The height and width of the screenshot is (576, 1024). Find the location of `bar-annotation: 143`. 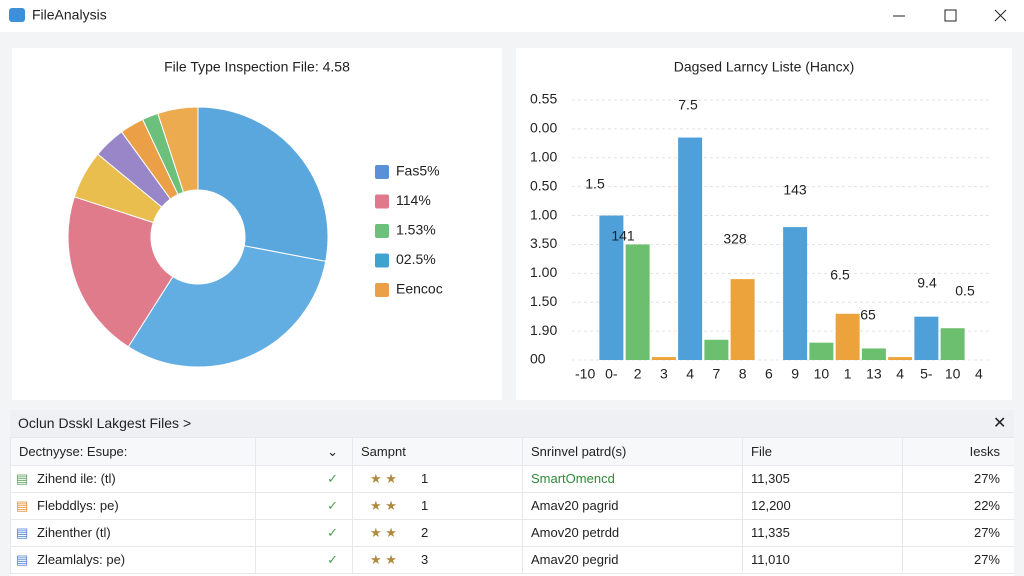

bar-annotation: 143 is located at coordinates (795, 190).